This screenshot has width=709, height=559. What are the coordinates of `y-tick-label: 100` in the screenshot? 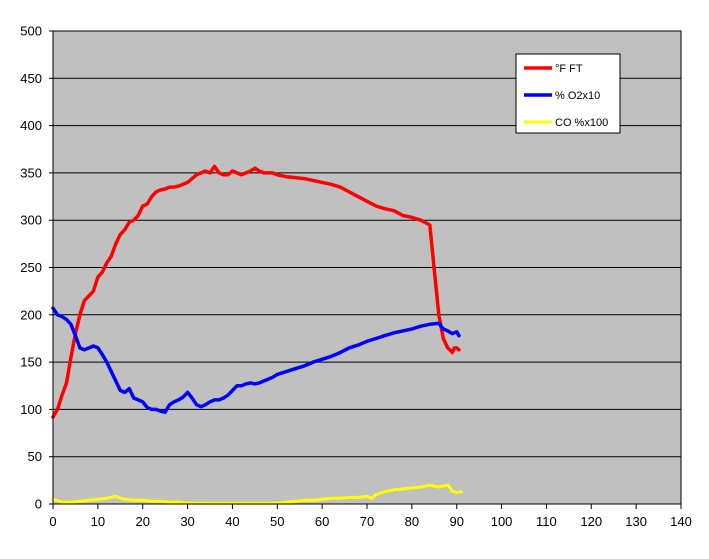 It's located at (31, 409).